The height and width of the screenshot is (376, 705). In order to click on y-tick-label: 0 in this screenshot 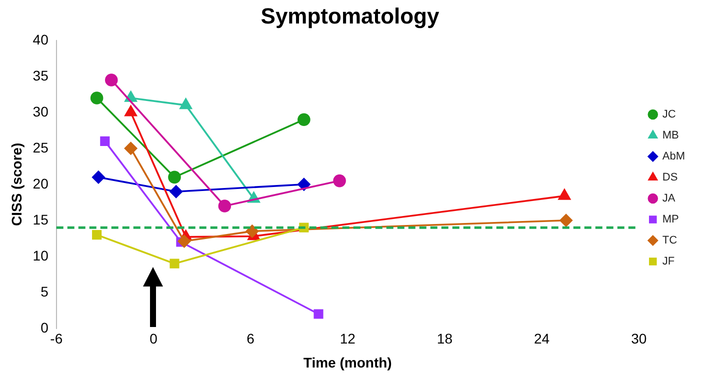, I will do `click(44, 327)`.